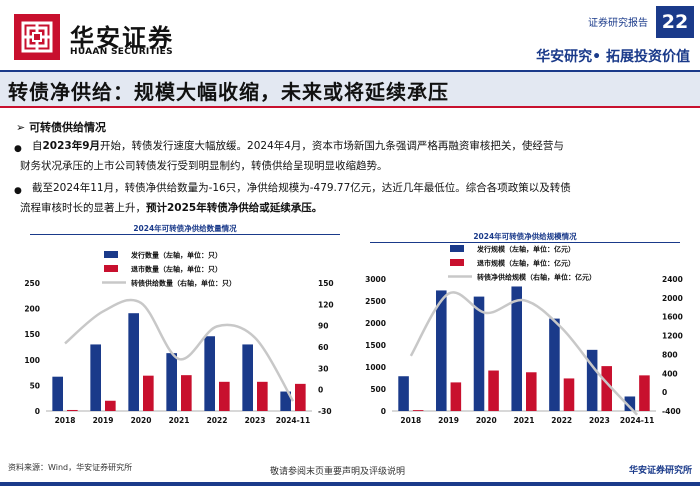  What do you see at coordinates (672, 298) in the screenshot?
I see `y-right-tick-6: 2000` at bounding box center [672, 298].